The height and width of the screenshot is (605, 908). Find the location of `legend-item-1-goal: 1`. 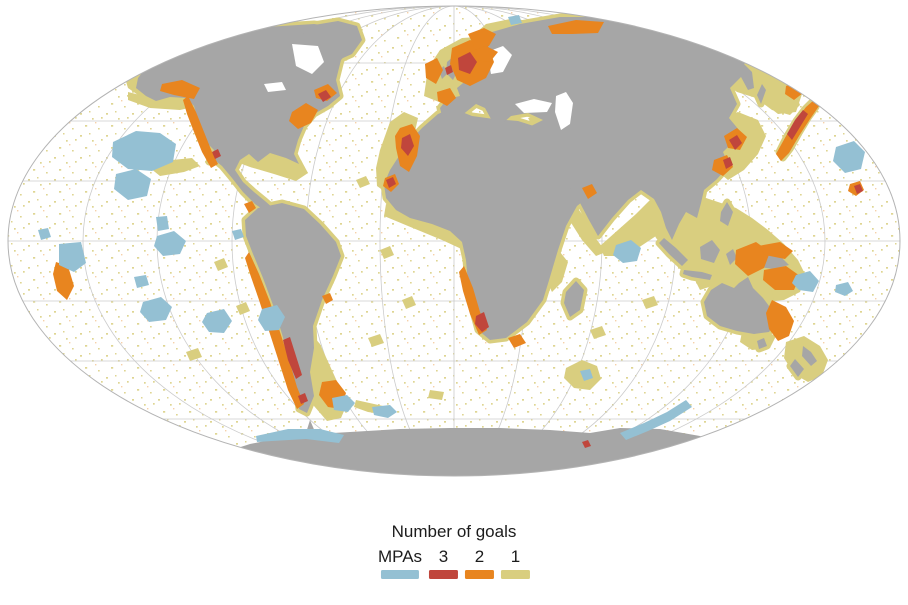

legend-item-1-goal: 1 is located at coordinates (516, 563).